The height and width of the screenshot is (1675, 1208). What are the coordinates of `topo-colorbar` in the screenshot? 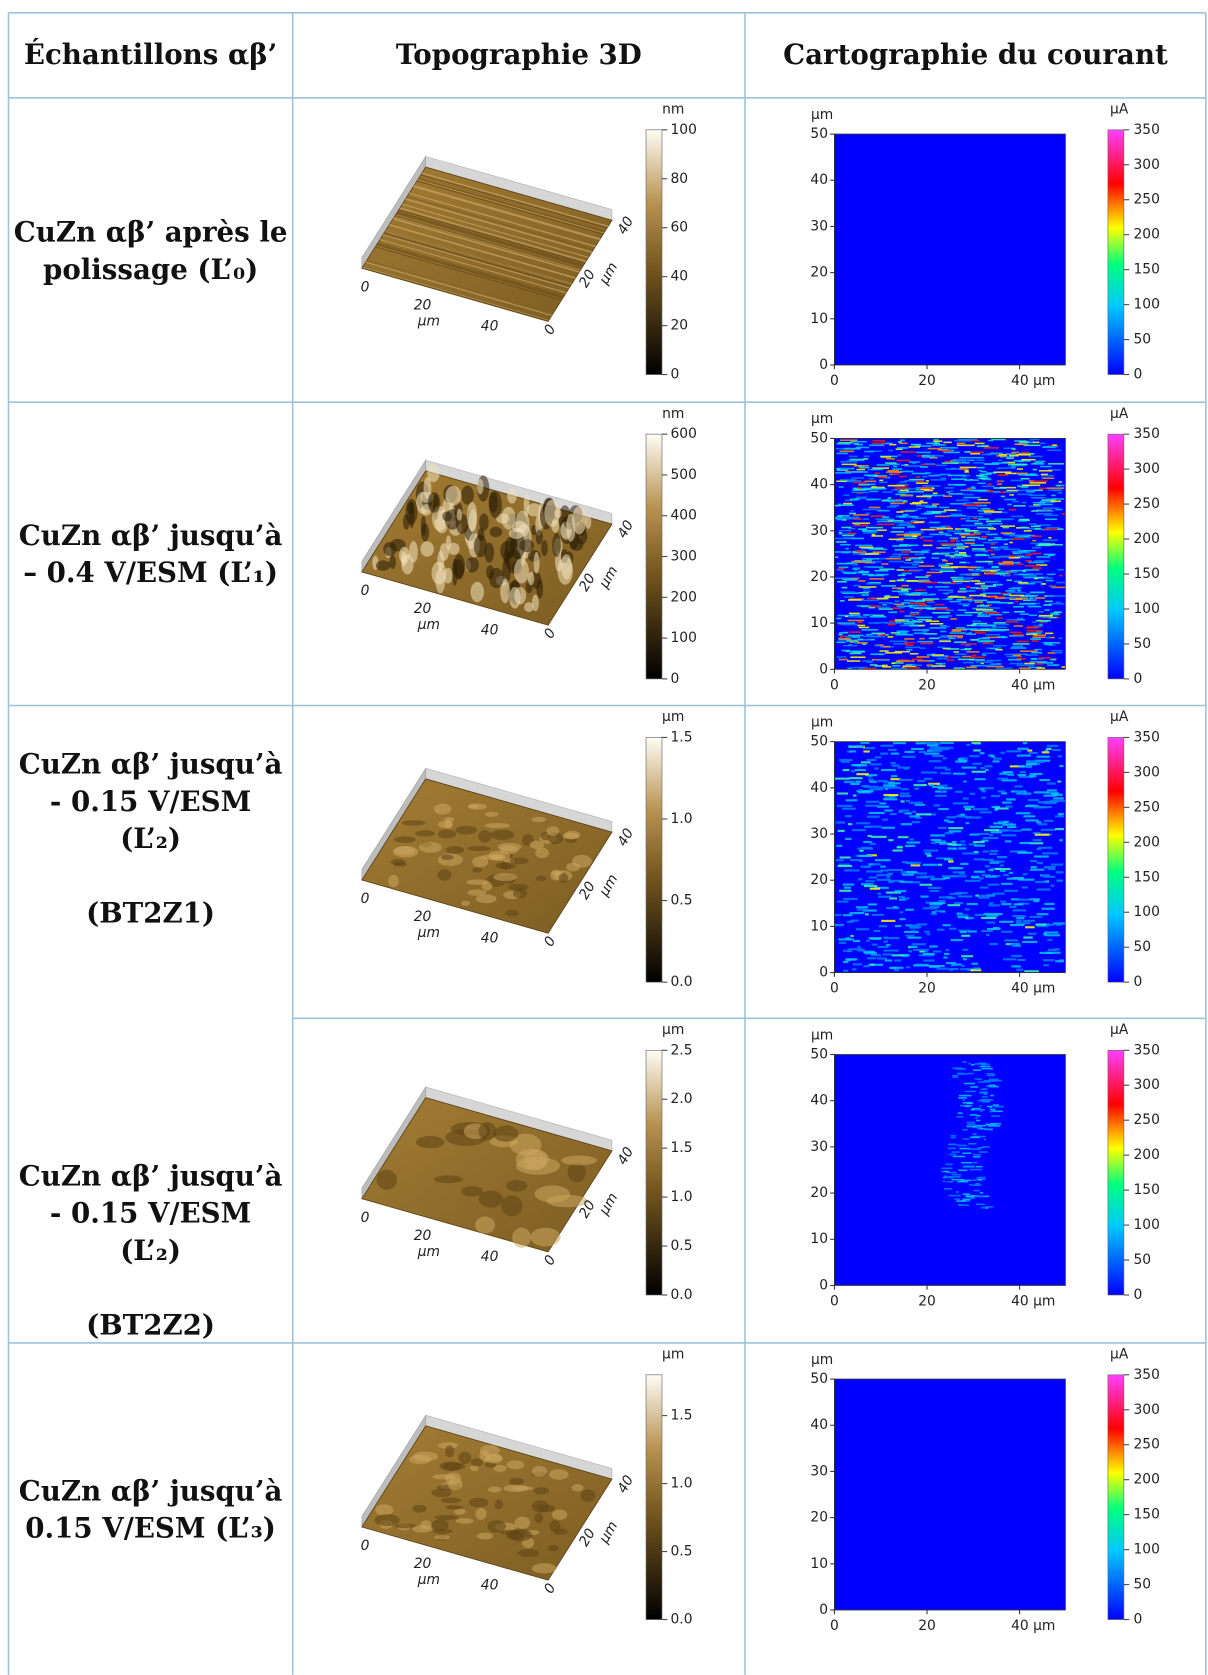 It's located at (654, 252).